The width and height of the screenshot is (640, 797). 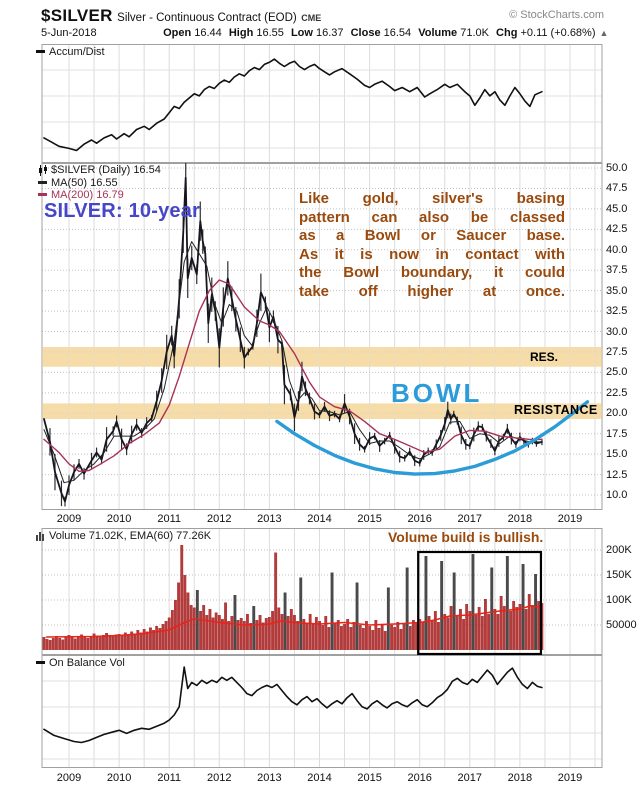 I want to click on main-legend-symbol: $SILVER (Daily) 16.54, so click(x=99, y=170).